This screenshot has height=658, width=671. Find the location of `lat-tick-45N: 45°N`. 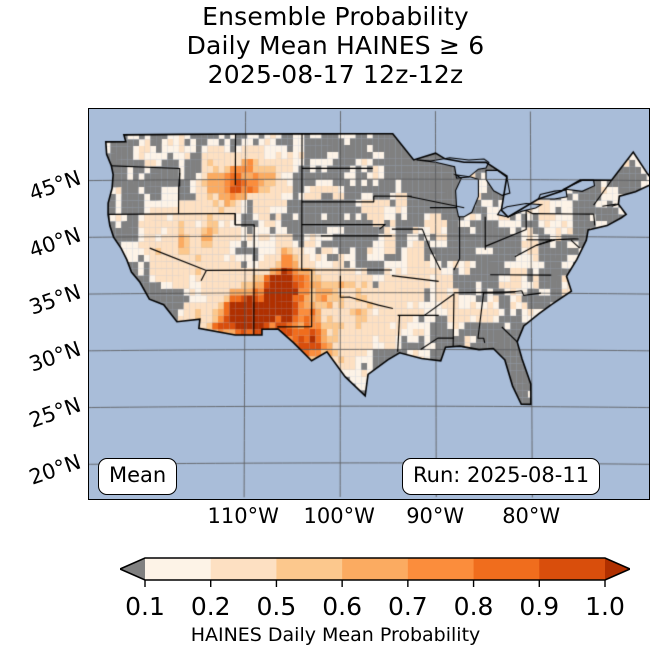

lat-tick-45N: 45°N is located at coordinates (55, 186).